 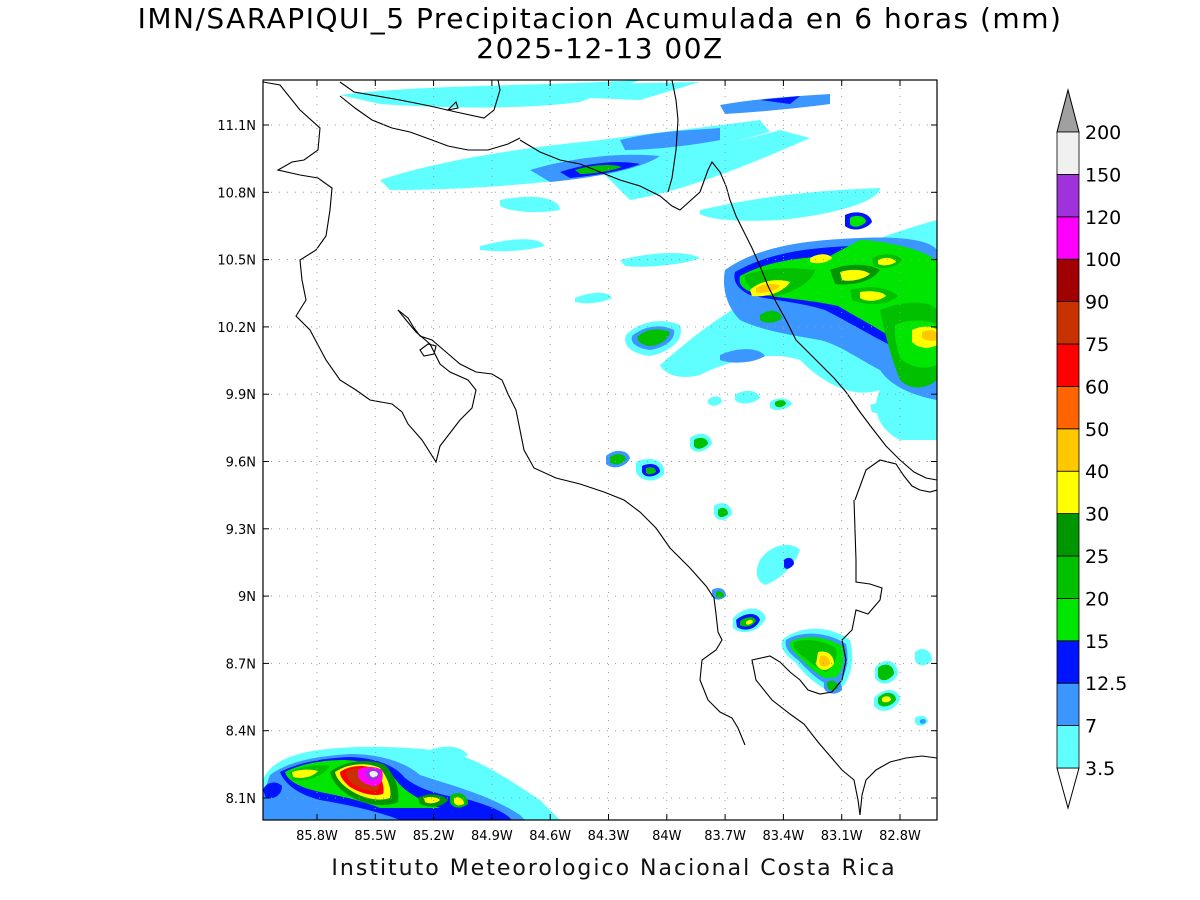 What do you see at coordinates (1103, 133) in the screenshot?
I see `colorbar-label: 200` at bounding box center [1103, 133].